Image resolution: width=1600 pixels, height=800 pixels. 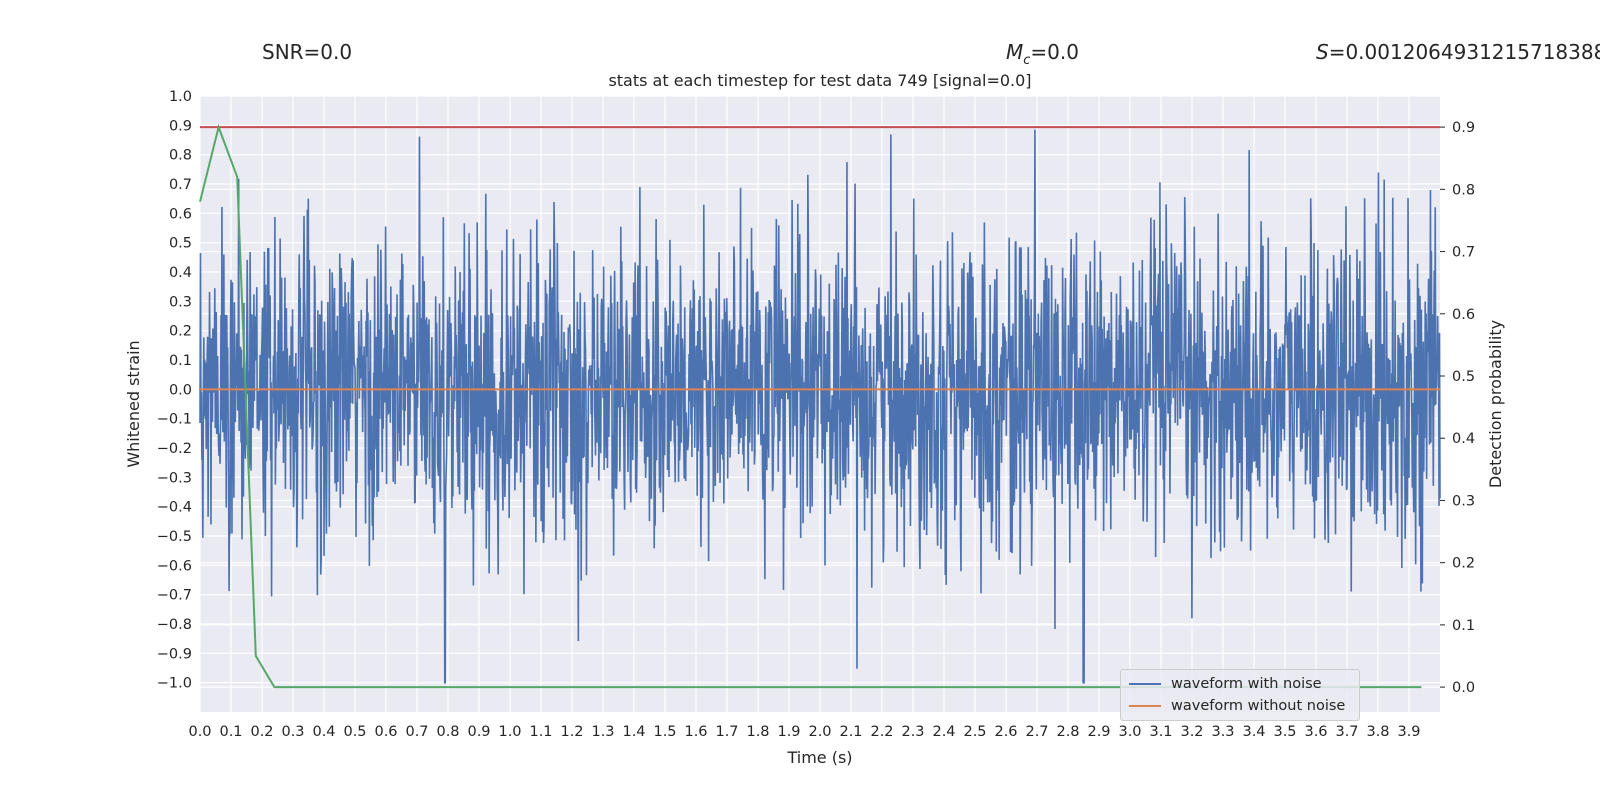 I want to click on y-tick-label: 0.1, so click(x=180, y=361).